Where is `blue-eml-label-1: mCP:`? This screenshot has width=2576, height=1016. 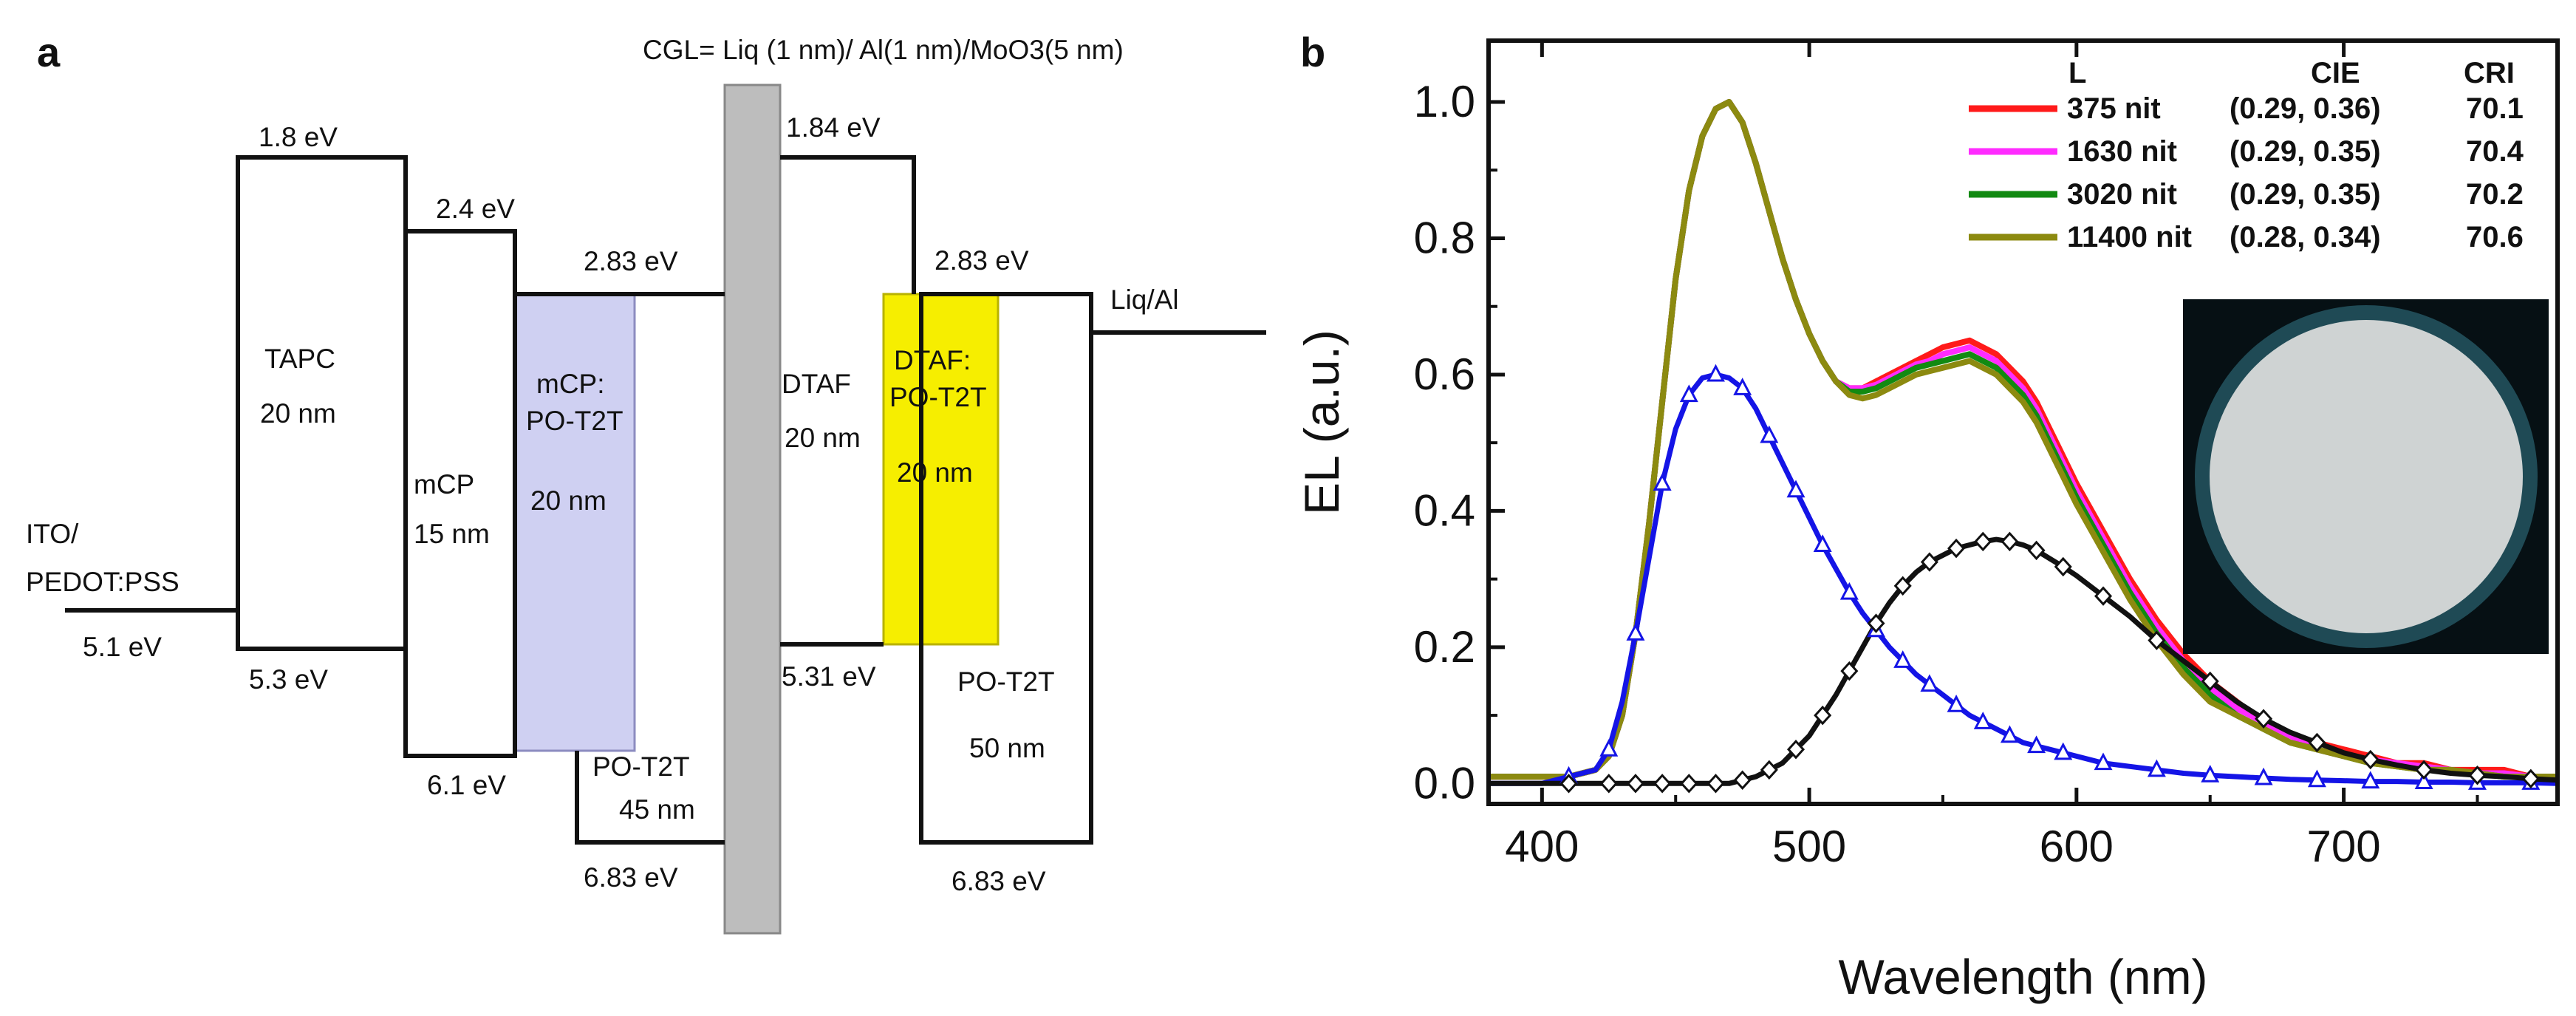 blue-eml-label-1: mCP: is located at coordinates (570, 384).